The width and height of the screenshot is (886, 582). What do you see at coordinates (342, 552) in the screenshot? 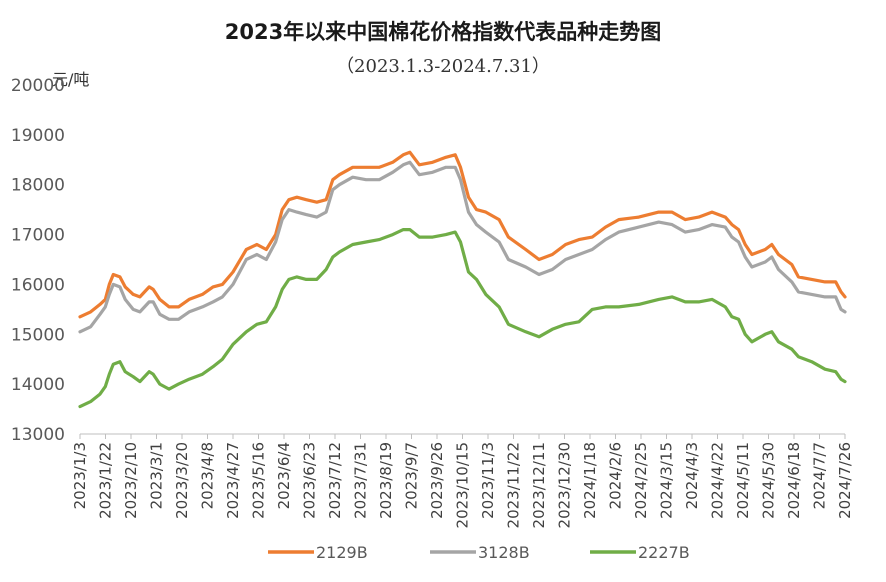
I see `legend-label-2129B: 2129B` at bounding box center [342, 552].